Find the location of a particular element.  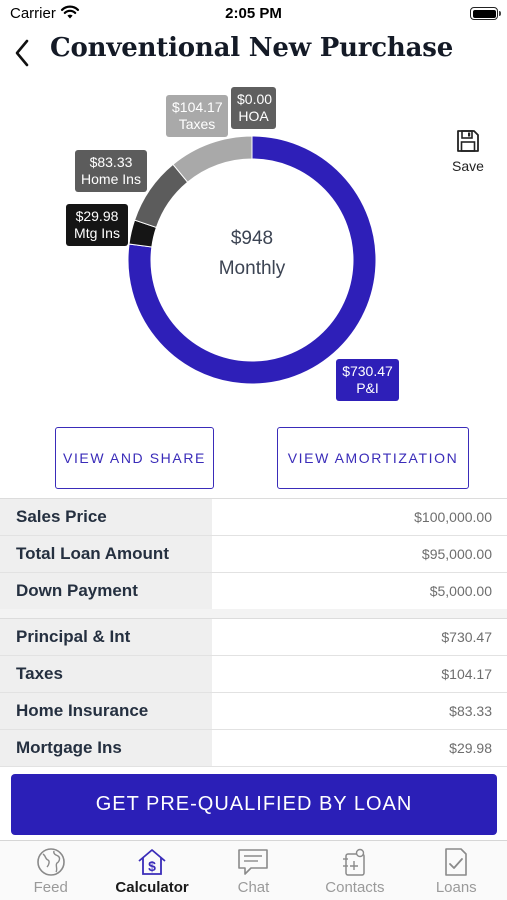

tab-loans: Loans is located at coordinates (456, 870).